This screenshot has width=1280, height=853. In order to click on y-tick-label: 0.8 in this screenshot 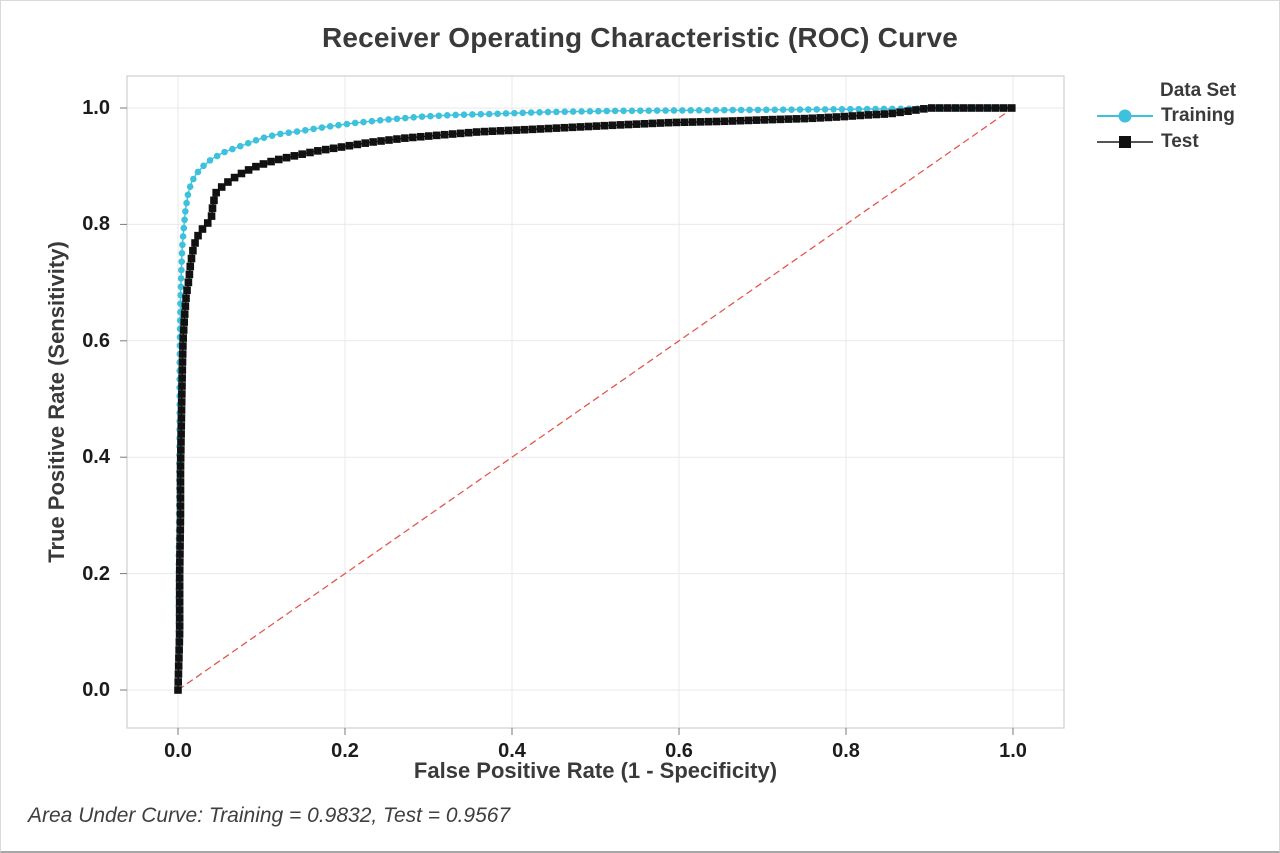, I will do `click(96, 224)`.